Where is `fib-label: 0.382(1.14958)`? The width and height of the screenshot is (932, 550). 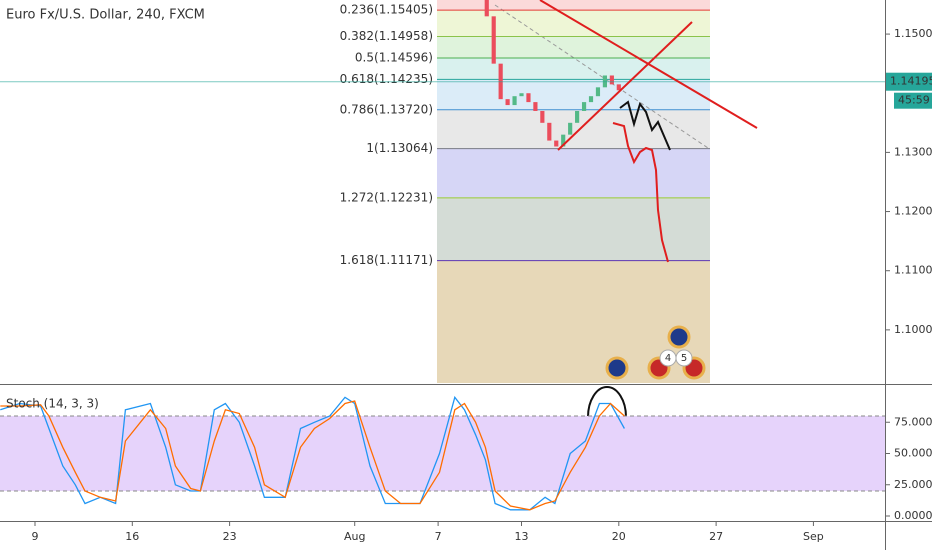 fib-label: 0.382(1.14958) is located at coordinates (386, 36).